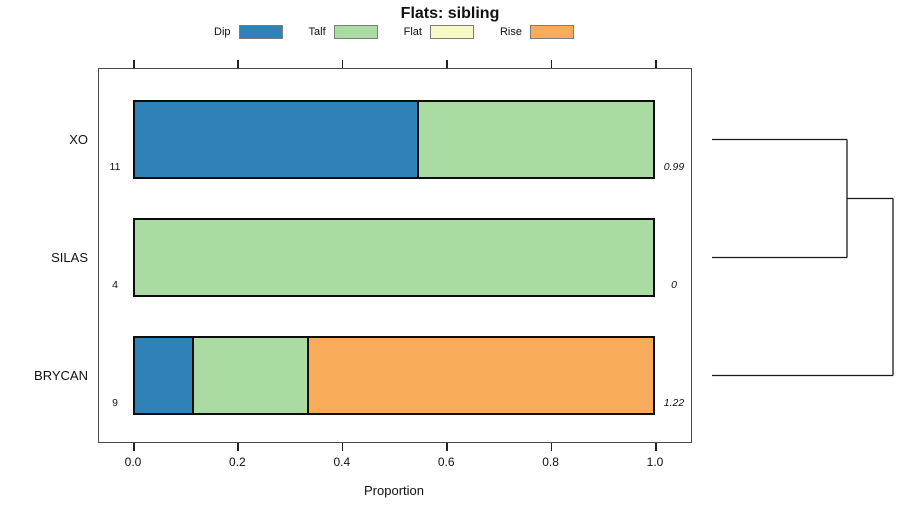 This screenshot has width=900, height=520. I want to click on legend-item-dip: Dip, so click(248, 32).